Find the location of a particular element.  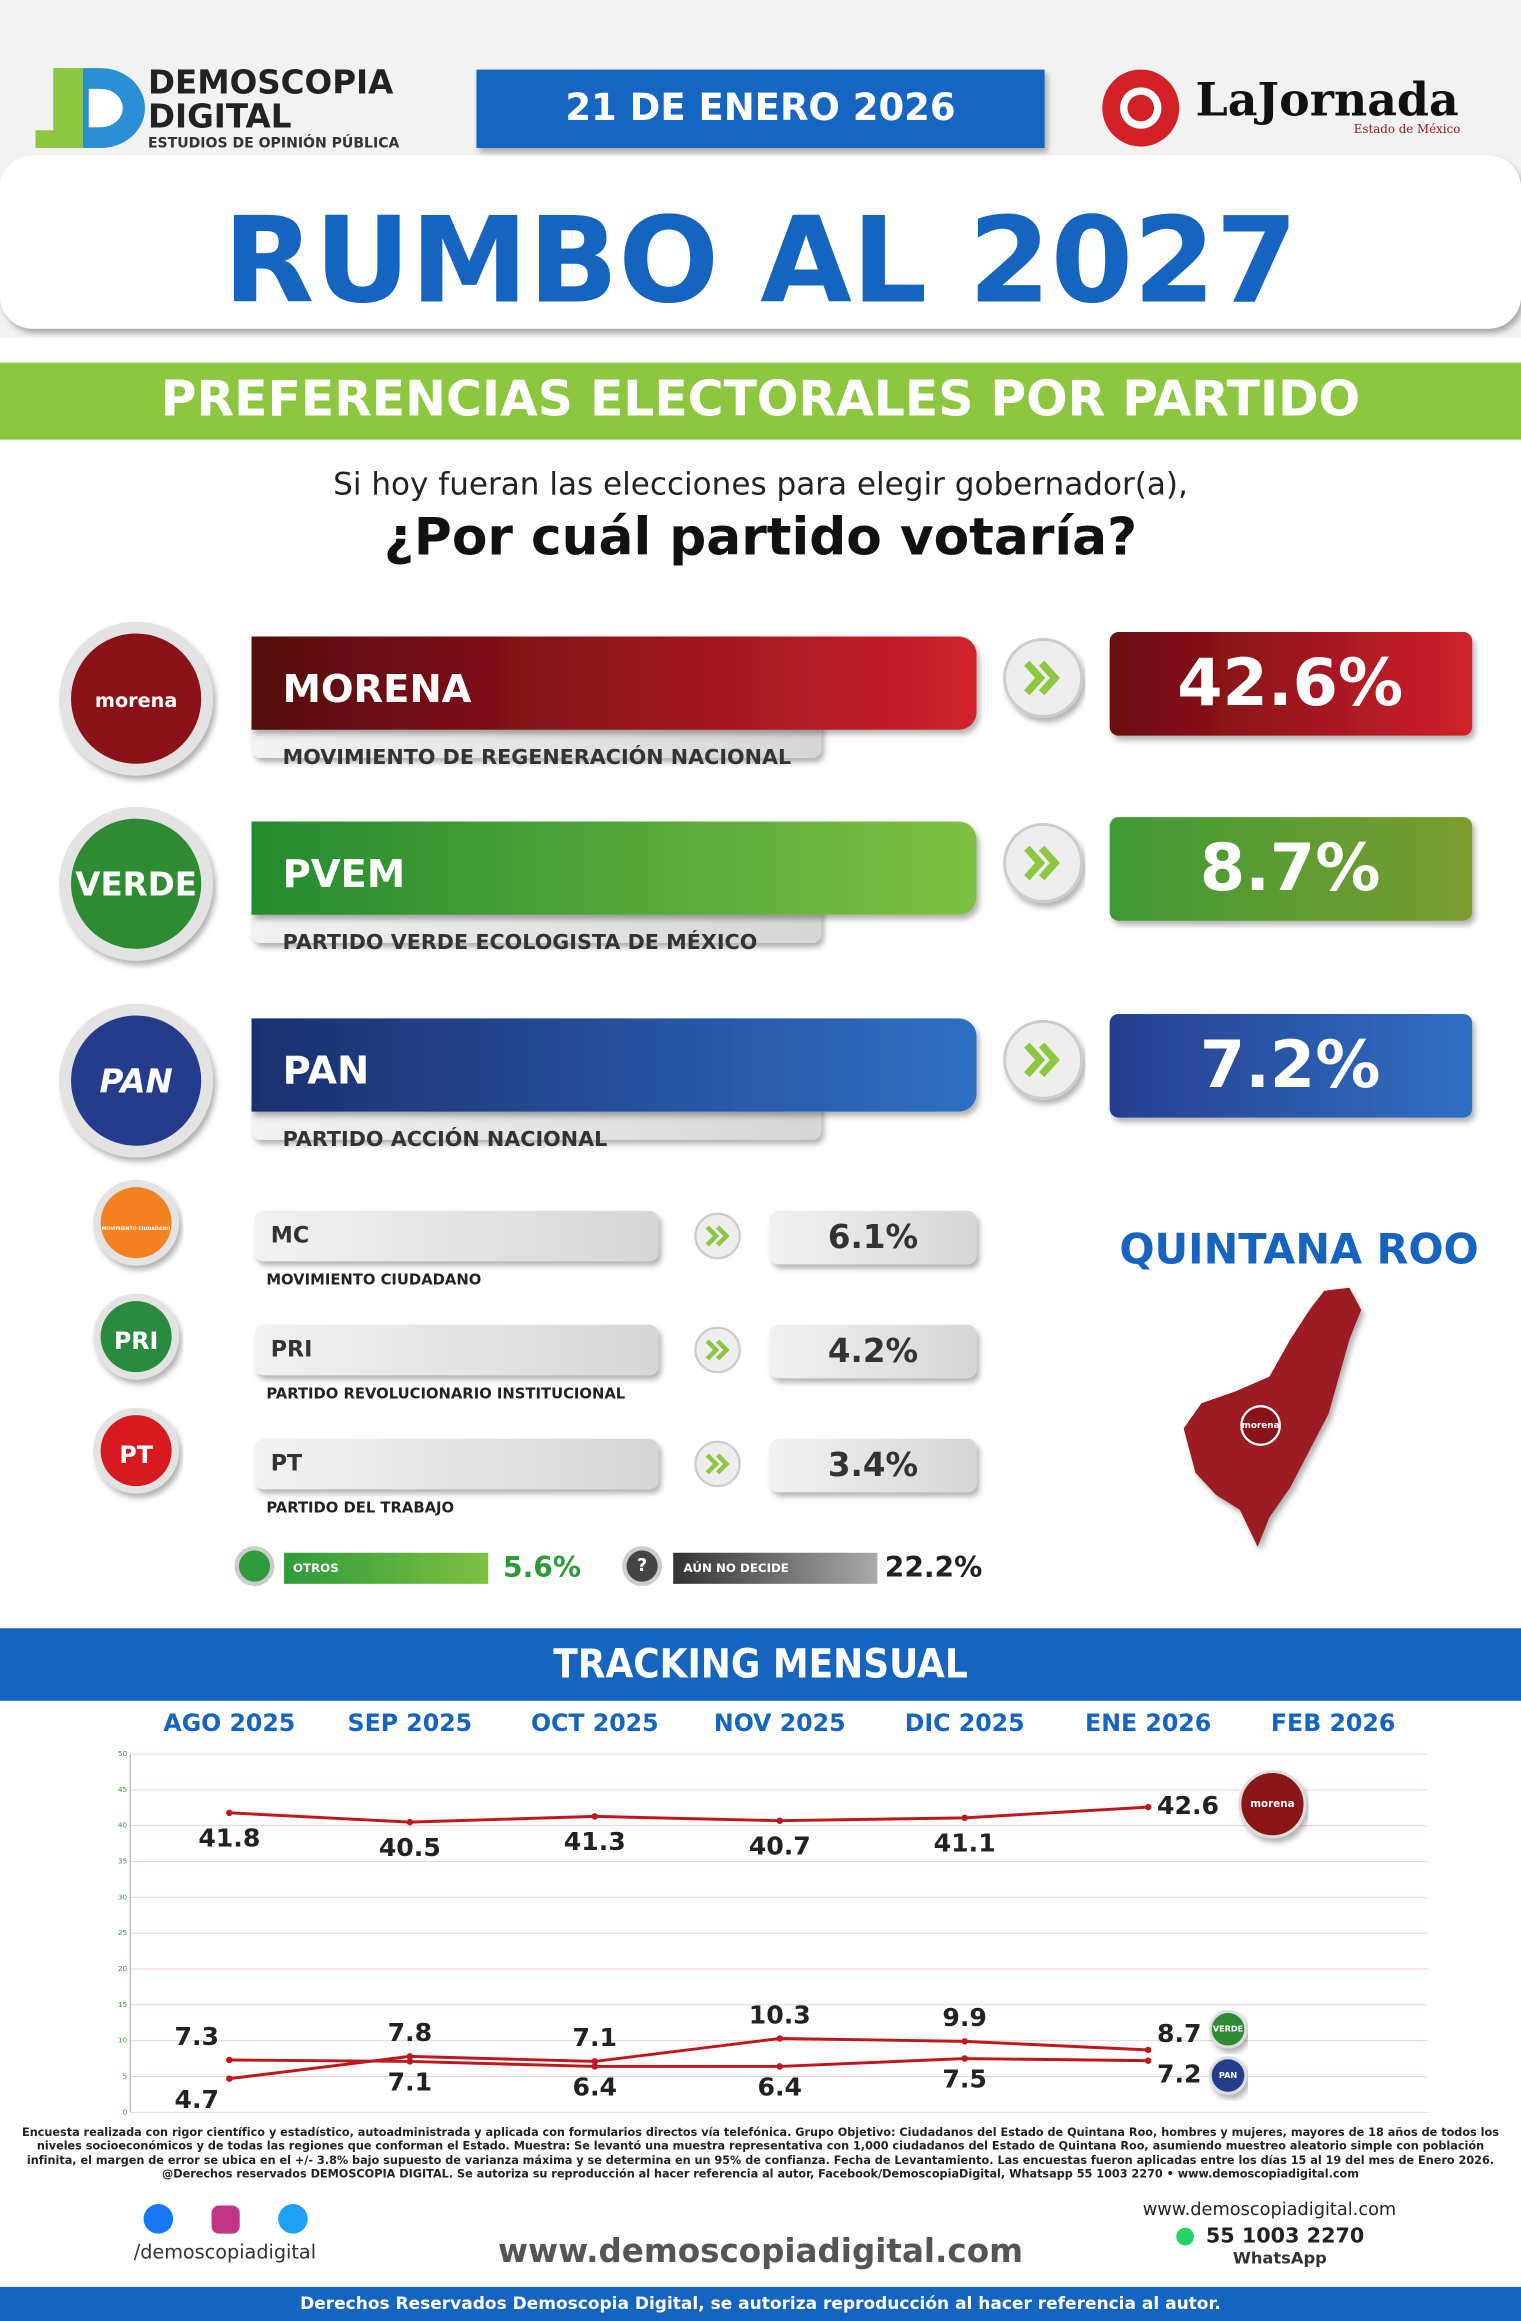

party-full-name: MOVIMIENTO CIUDADANO is located at coordinates (373, 1279).